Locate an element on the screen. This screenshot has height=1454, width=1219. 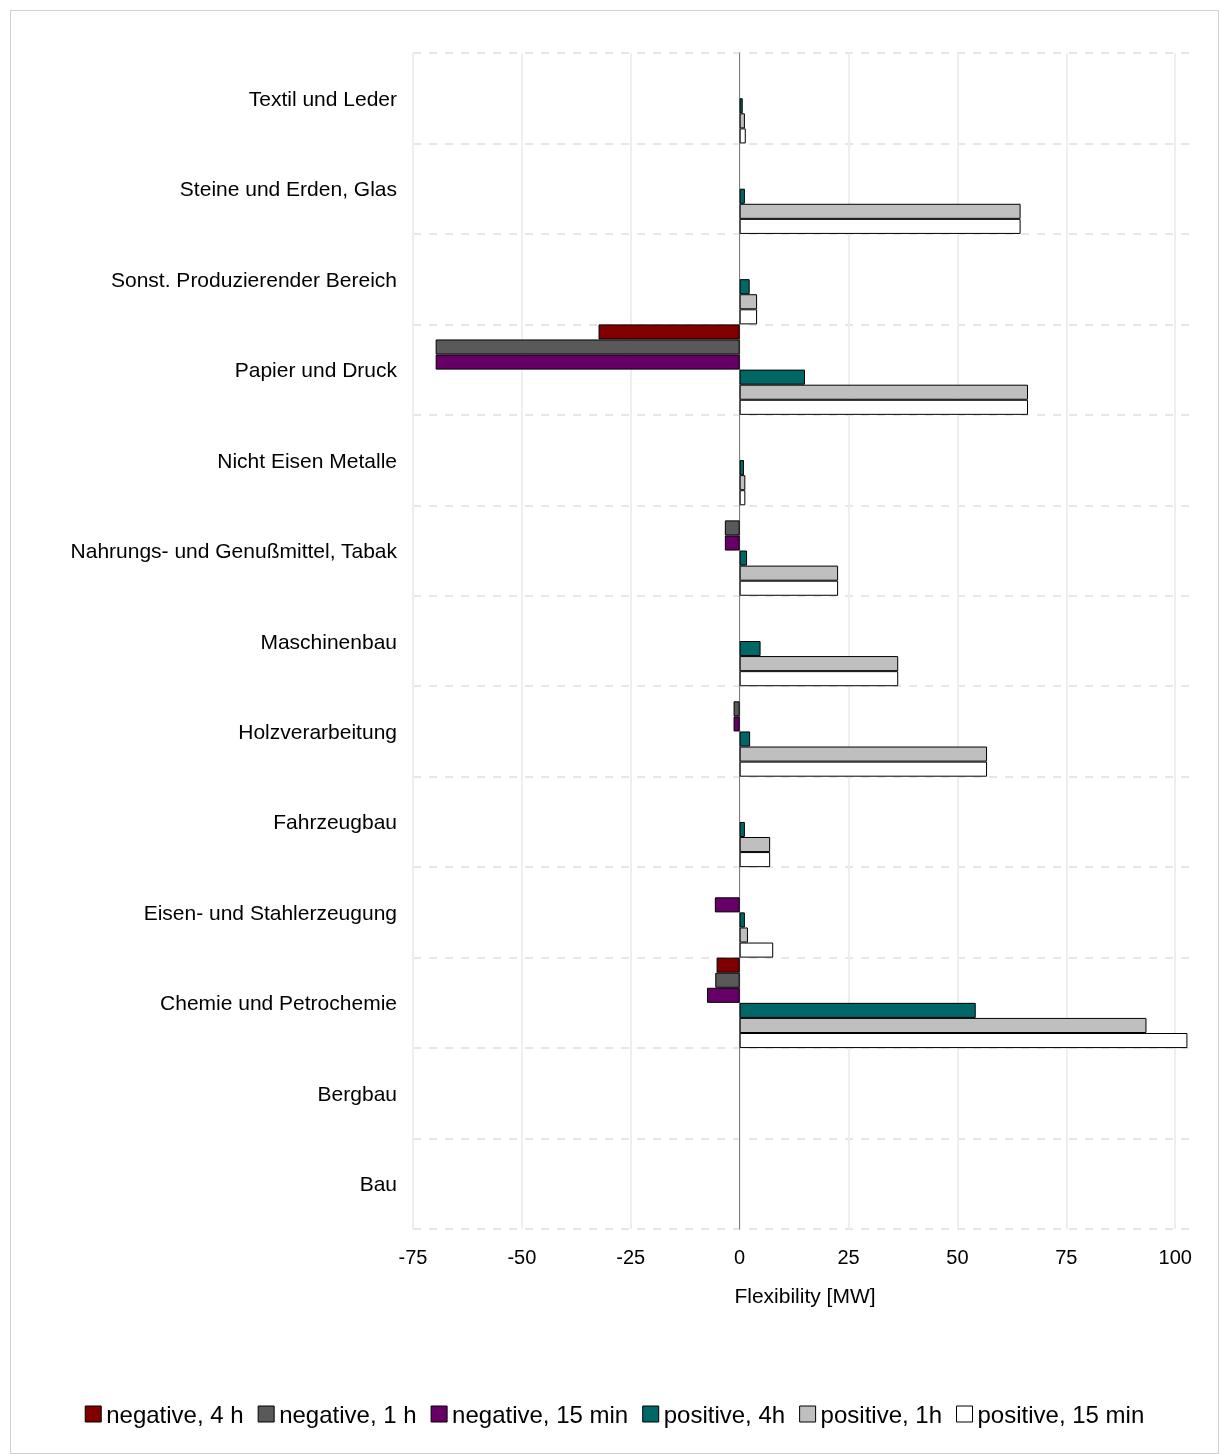
y-tick-label: Nicht Eisen Metalle is located at coordinates (307, 460).